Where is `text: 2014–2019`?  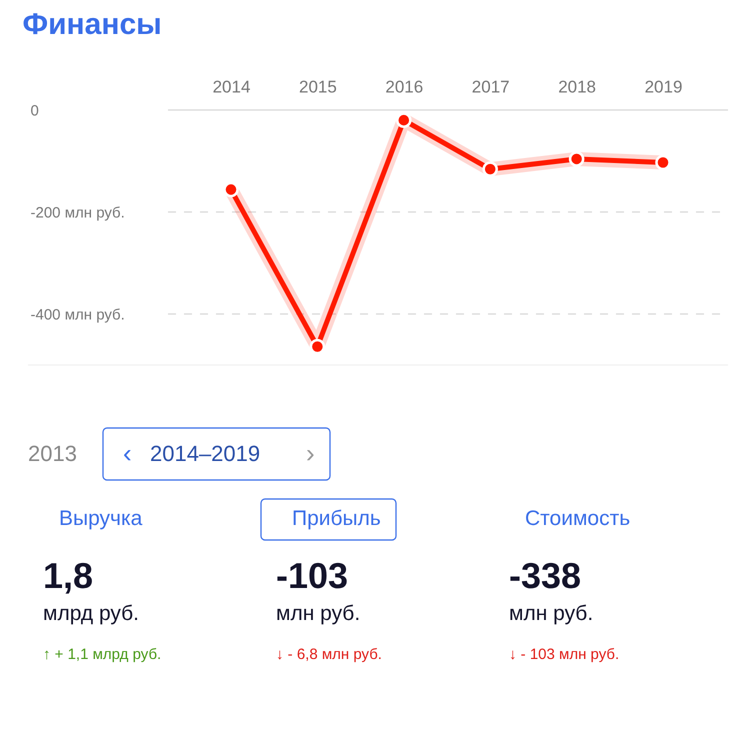
text: 2014–2019 is located at coordinates (205, 453).